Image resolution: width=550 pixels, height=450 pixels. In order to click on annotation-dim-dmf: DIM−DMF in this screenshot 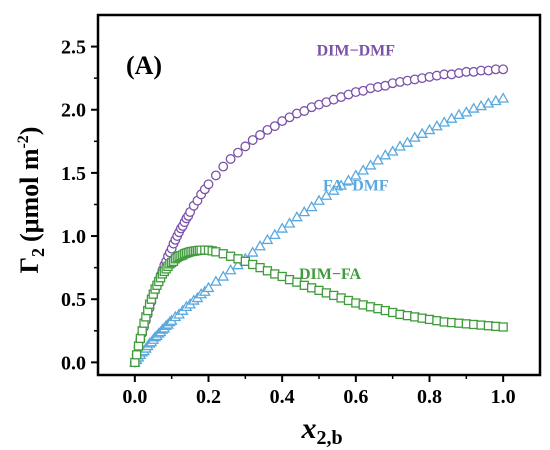, I will do `click(356, 50)`.